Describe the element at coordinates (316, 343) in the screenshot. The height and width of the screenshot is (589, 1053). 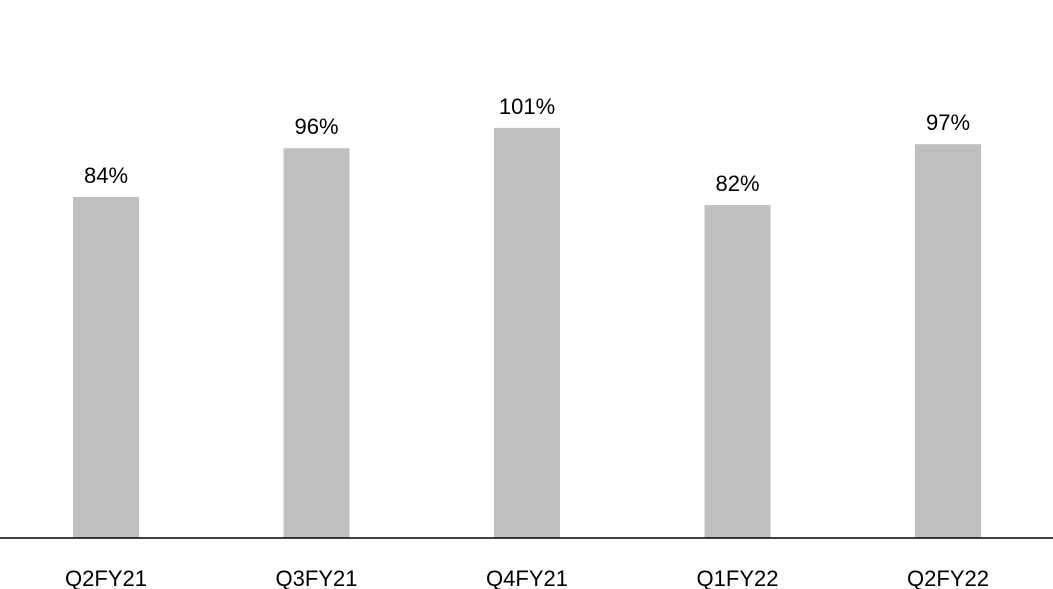
I see `bar-q3fy21` at that location.